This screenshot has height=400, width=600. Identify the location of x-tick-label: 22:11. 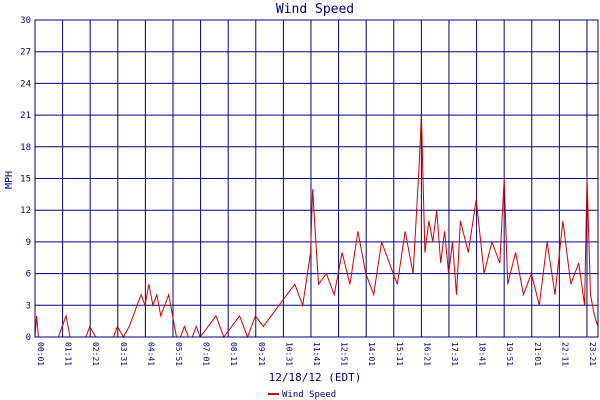
(564, 354).